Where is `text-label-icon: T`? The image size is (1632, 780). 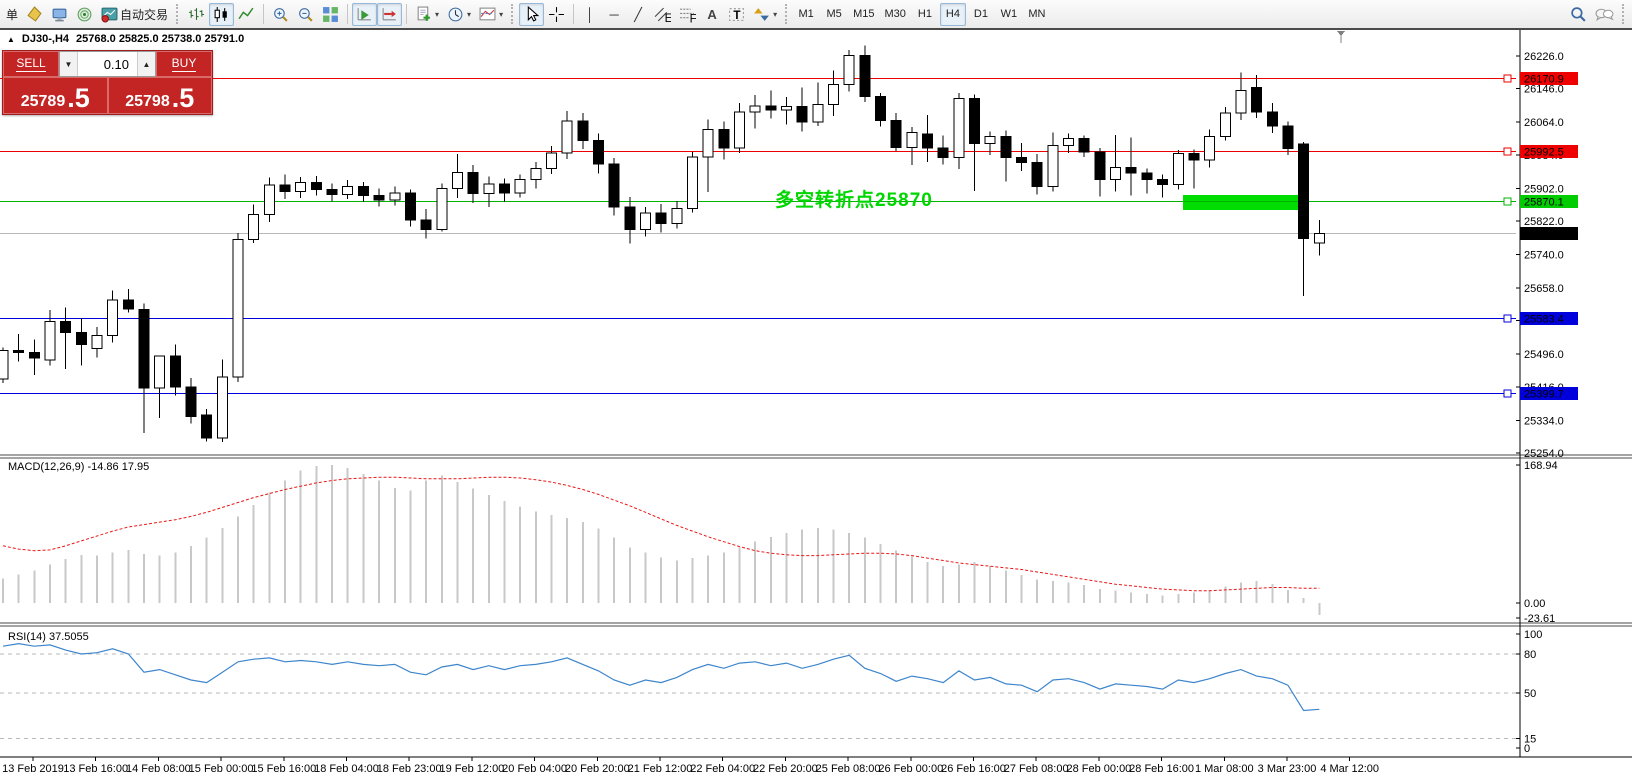
text-label-icon: T is located at coordinates (737, 14).